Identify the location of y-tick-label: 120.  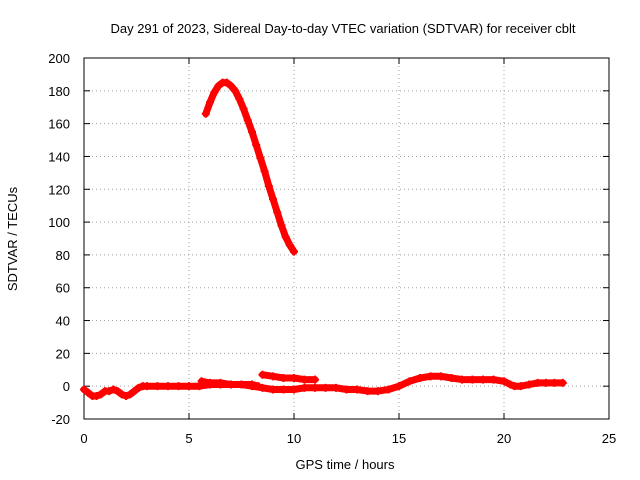
(59, 189).